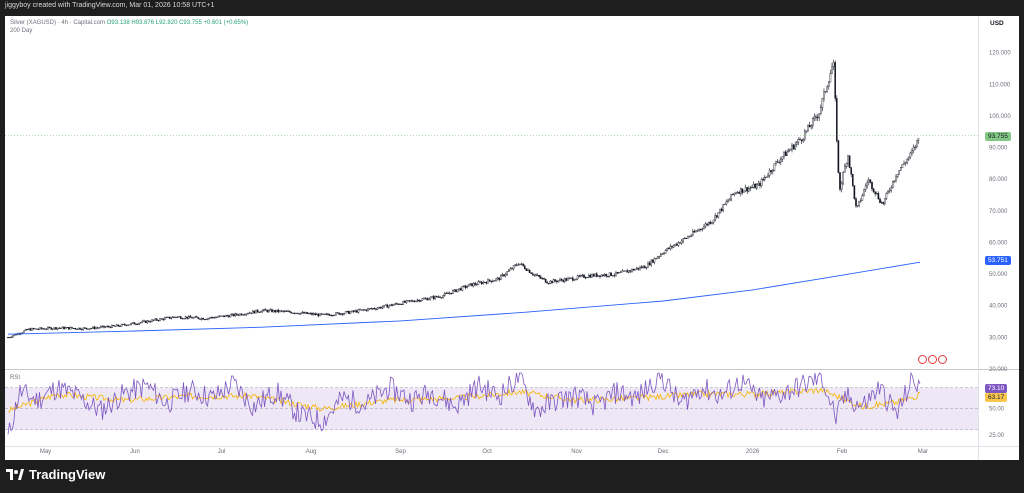  I want to click on economic-events, so click(932, 359).